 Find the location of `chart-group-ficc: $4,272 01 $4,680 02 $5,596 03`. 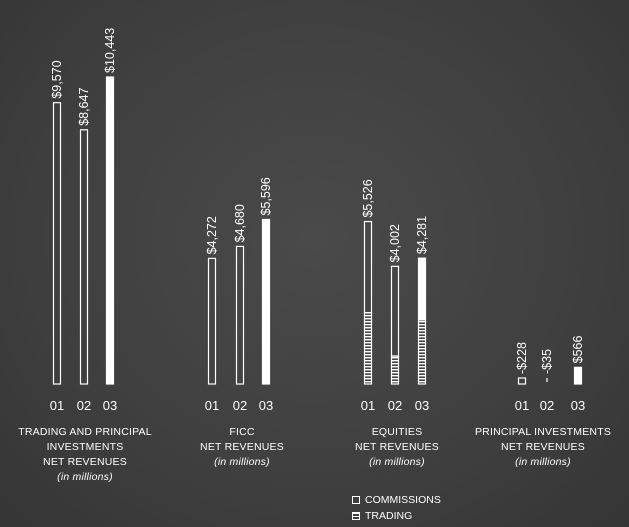

chart-group-ficc: $4,272 01 $4,680 02 $5,596 03 is located at coordinates (239, 295).